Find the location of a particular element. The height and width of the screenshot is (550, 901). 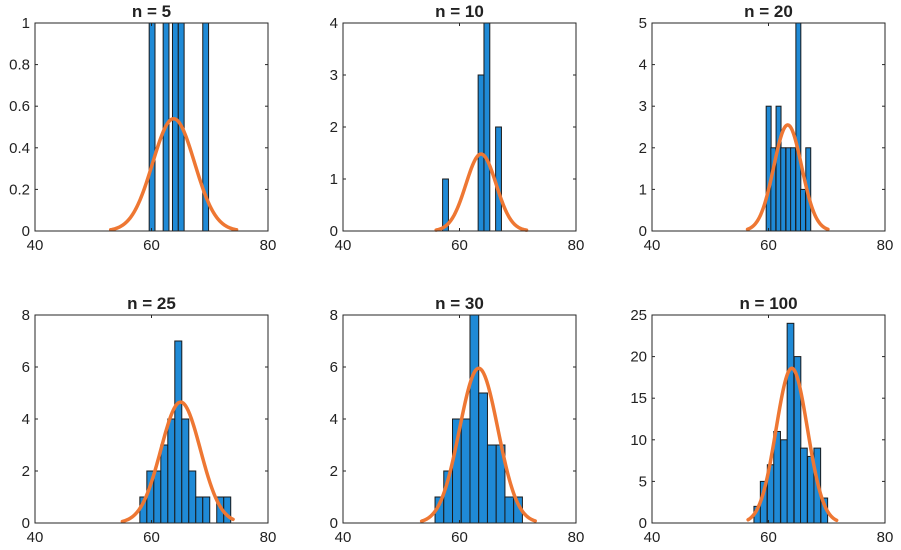

y-tick-label: 0.4 is located at coordinates (19, 148).